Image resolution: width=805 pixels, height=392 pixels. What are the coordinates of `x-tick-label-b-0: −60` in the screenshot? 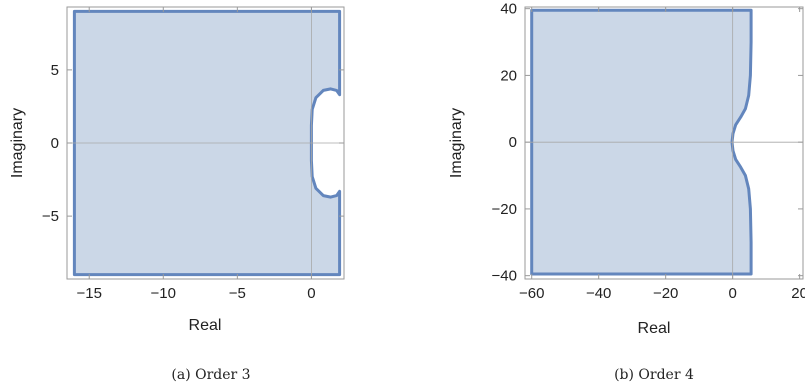 It's located at (531, 293).